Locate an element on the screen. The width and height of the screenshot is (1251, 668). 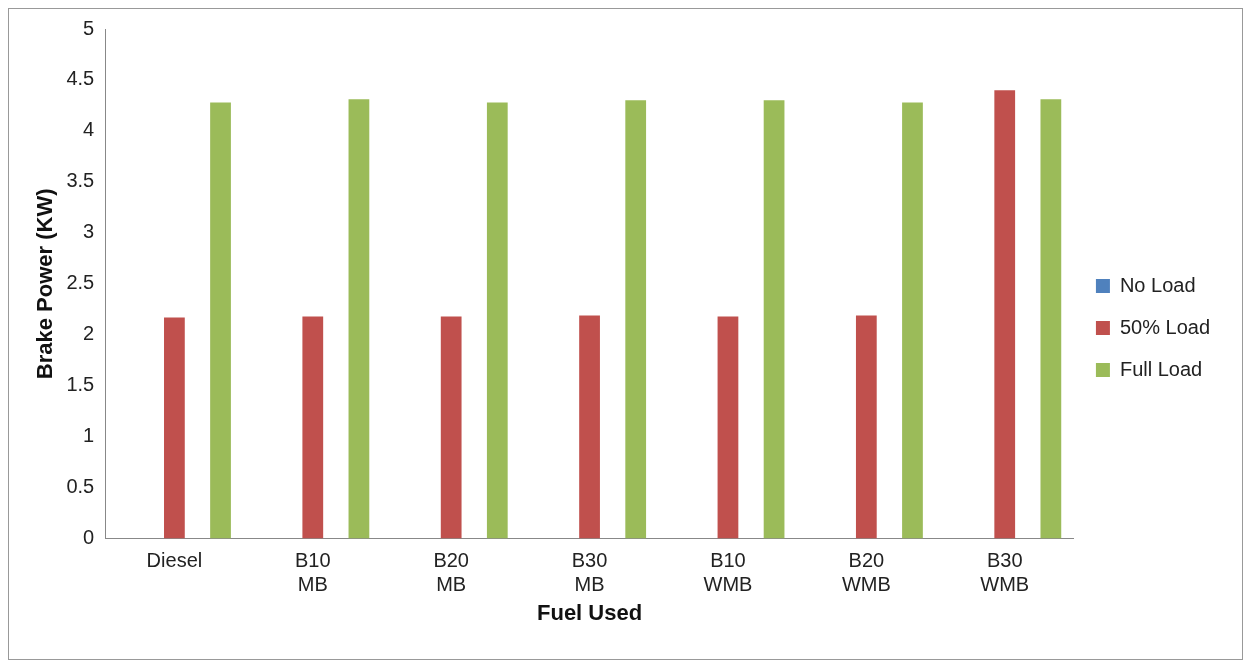
y-tick-label: 1 is located at coordinates (89, 435).